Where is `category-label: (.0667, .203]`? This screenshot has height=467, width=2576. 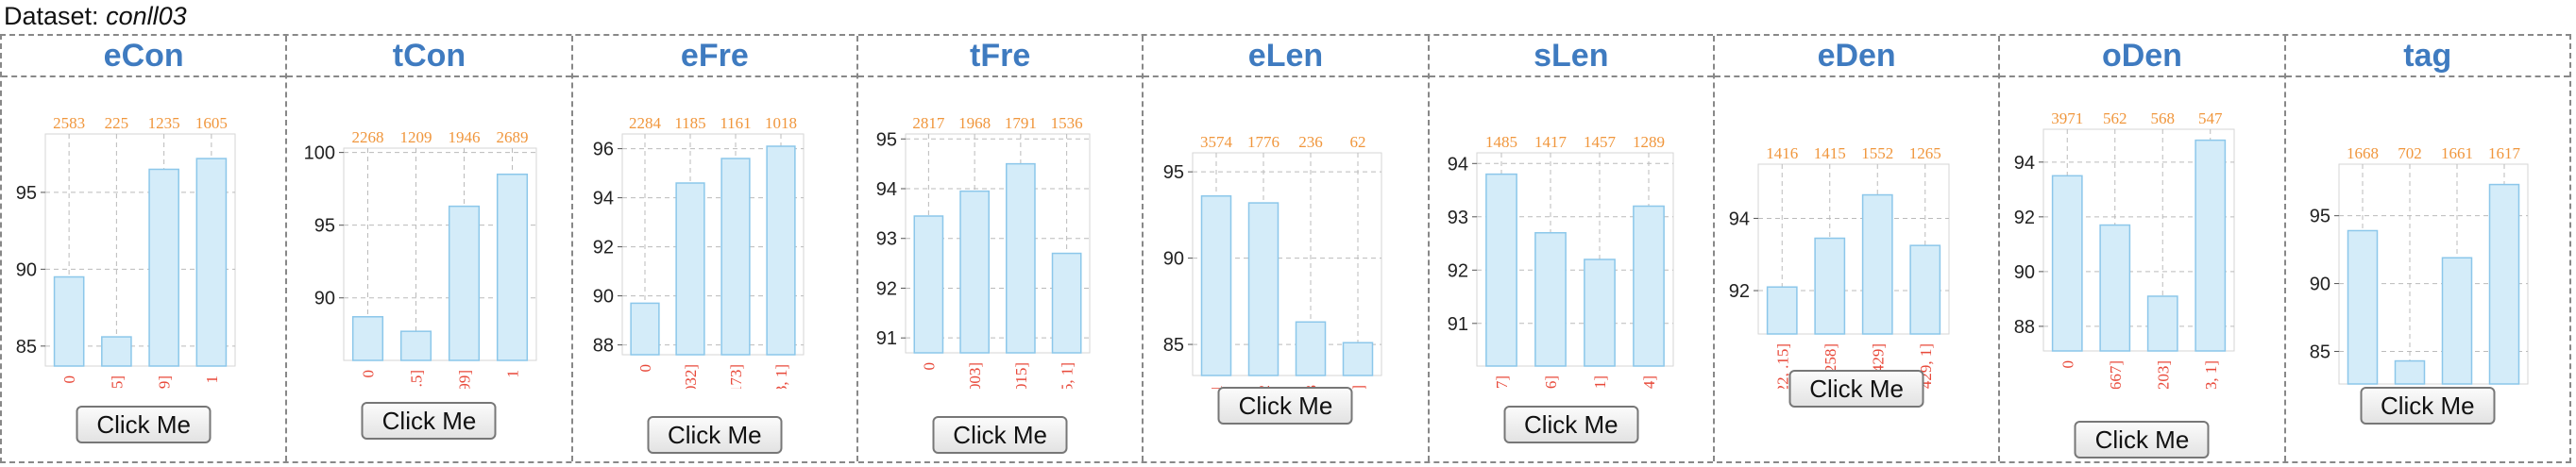 category-label: (.0667, .203] is located at coordinates (2164, 374).